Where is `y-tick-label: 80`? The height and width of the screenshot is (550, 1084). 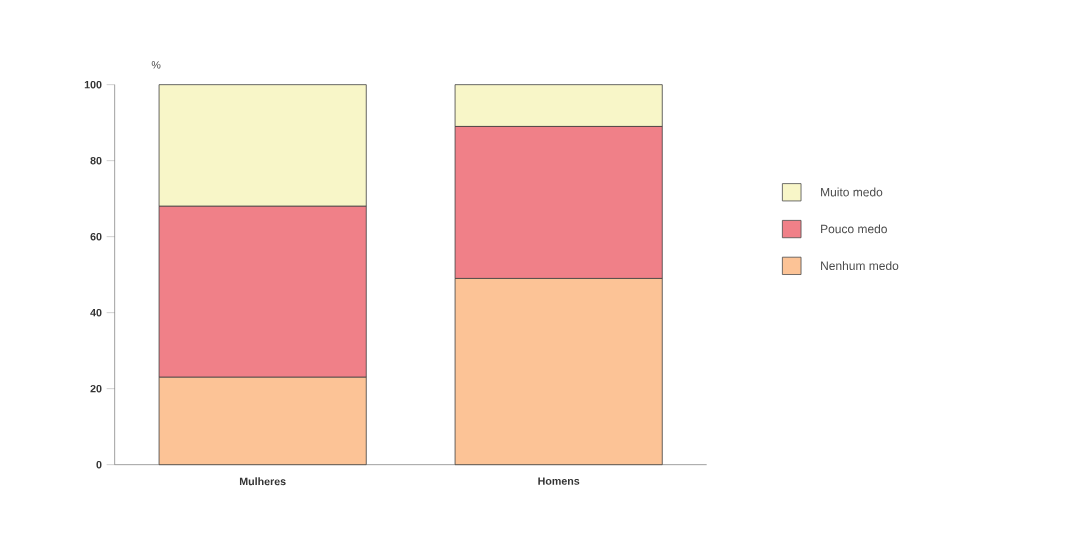 y-tick-label: 80 is located at coordinates (96, 160).